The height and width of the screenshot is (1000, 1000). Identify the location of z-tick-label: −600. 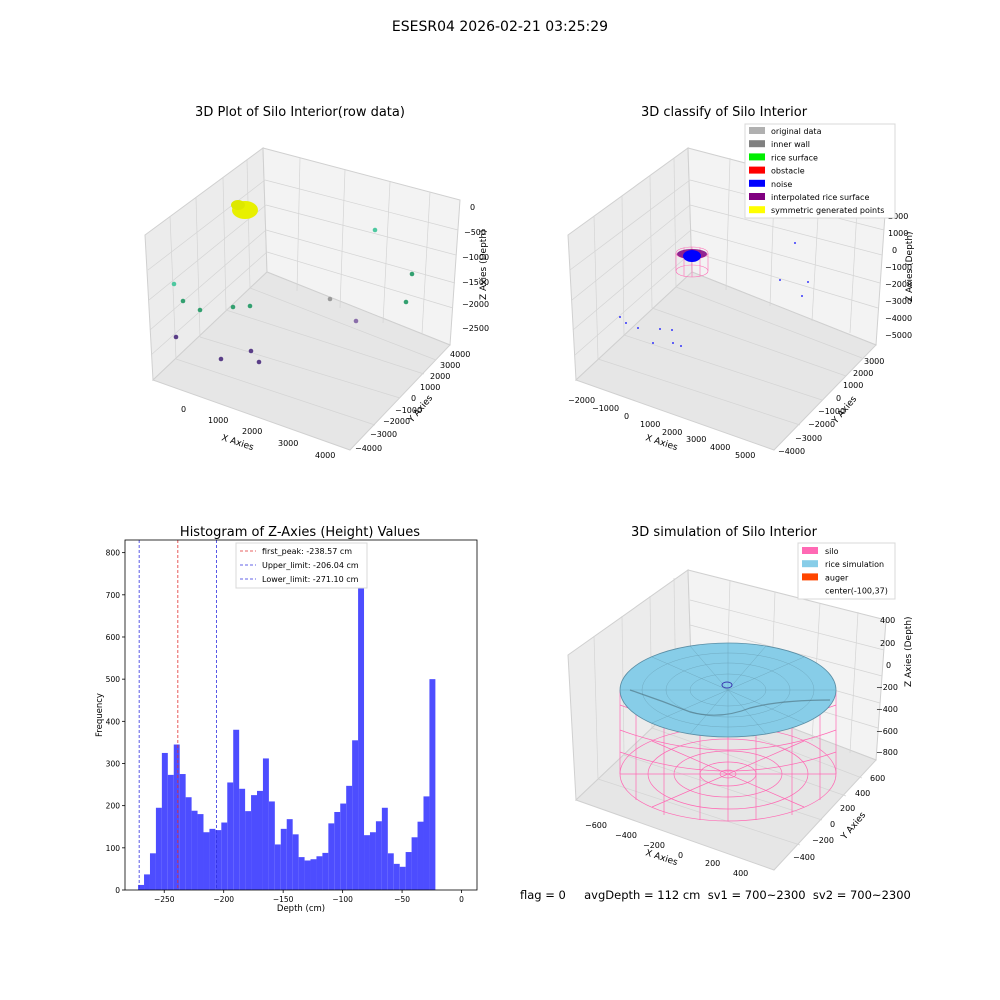
(887, 731).